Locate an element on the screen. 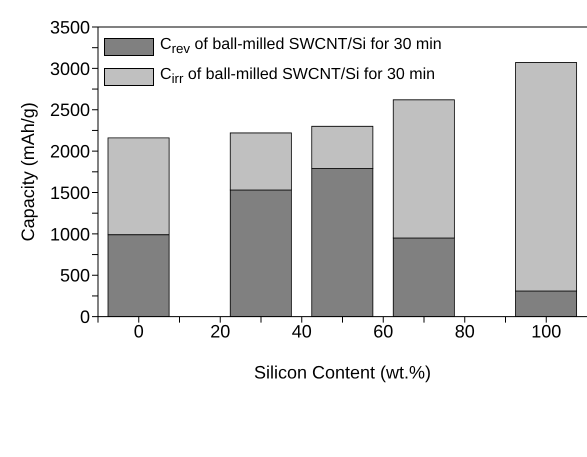 The image size is (587, 457). y-tick-label: 0 is located at coordinates (85, 317).